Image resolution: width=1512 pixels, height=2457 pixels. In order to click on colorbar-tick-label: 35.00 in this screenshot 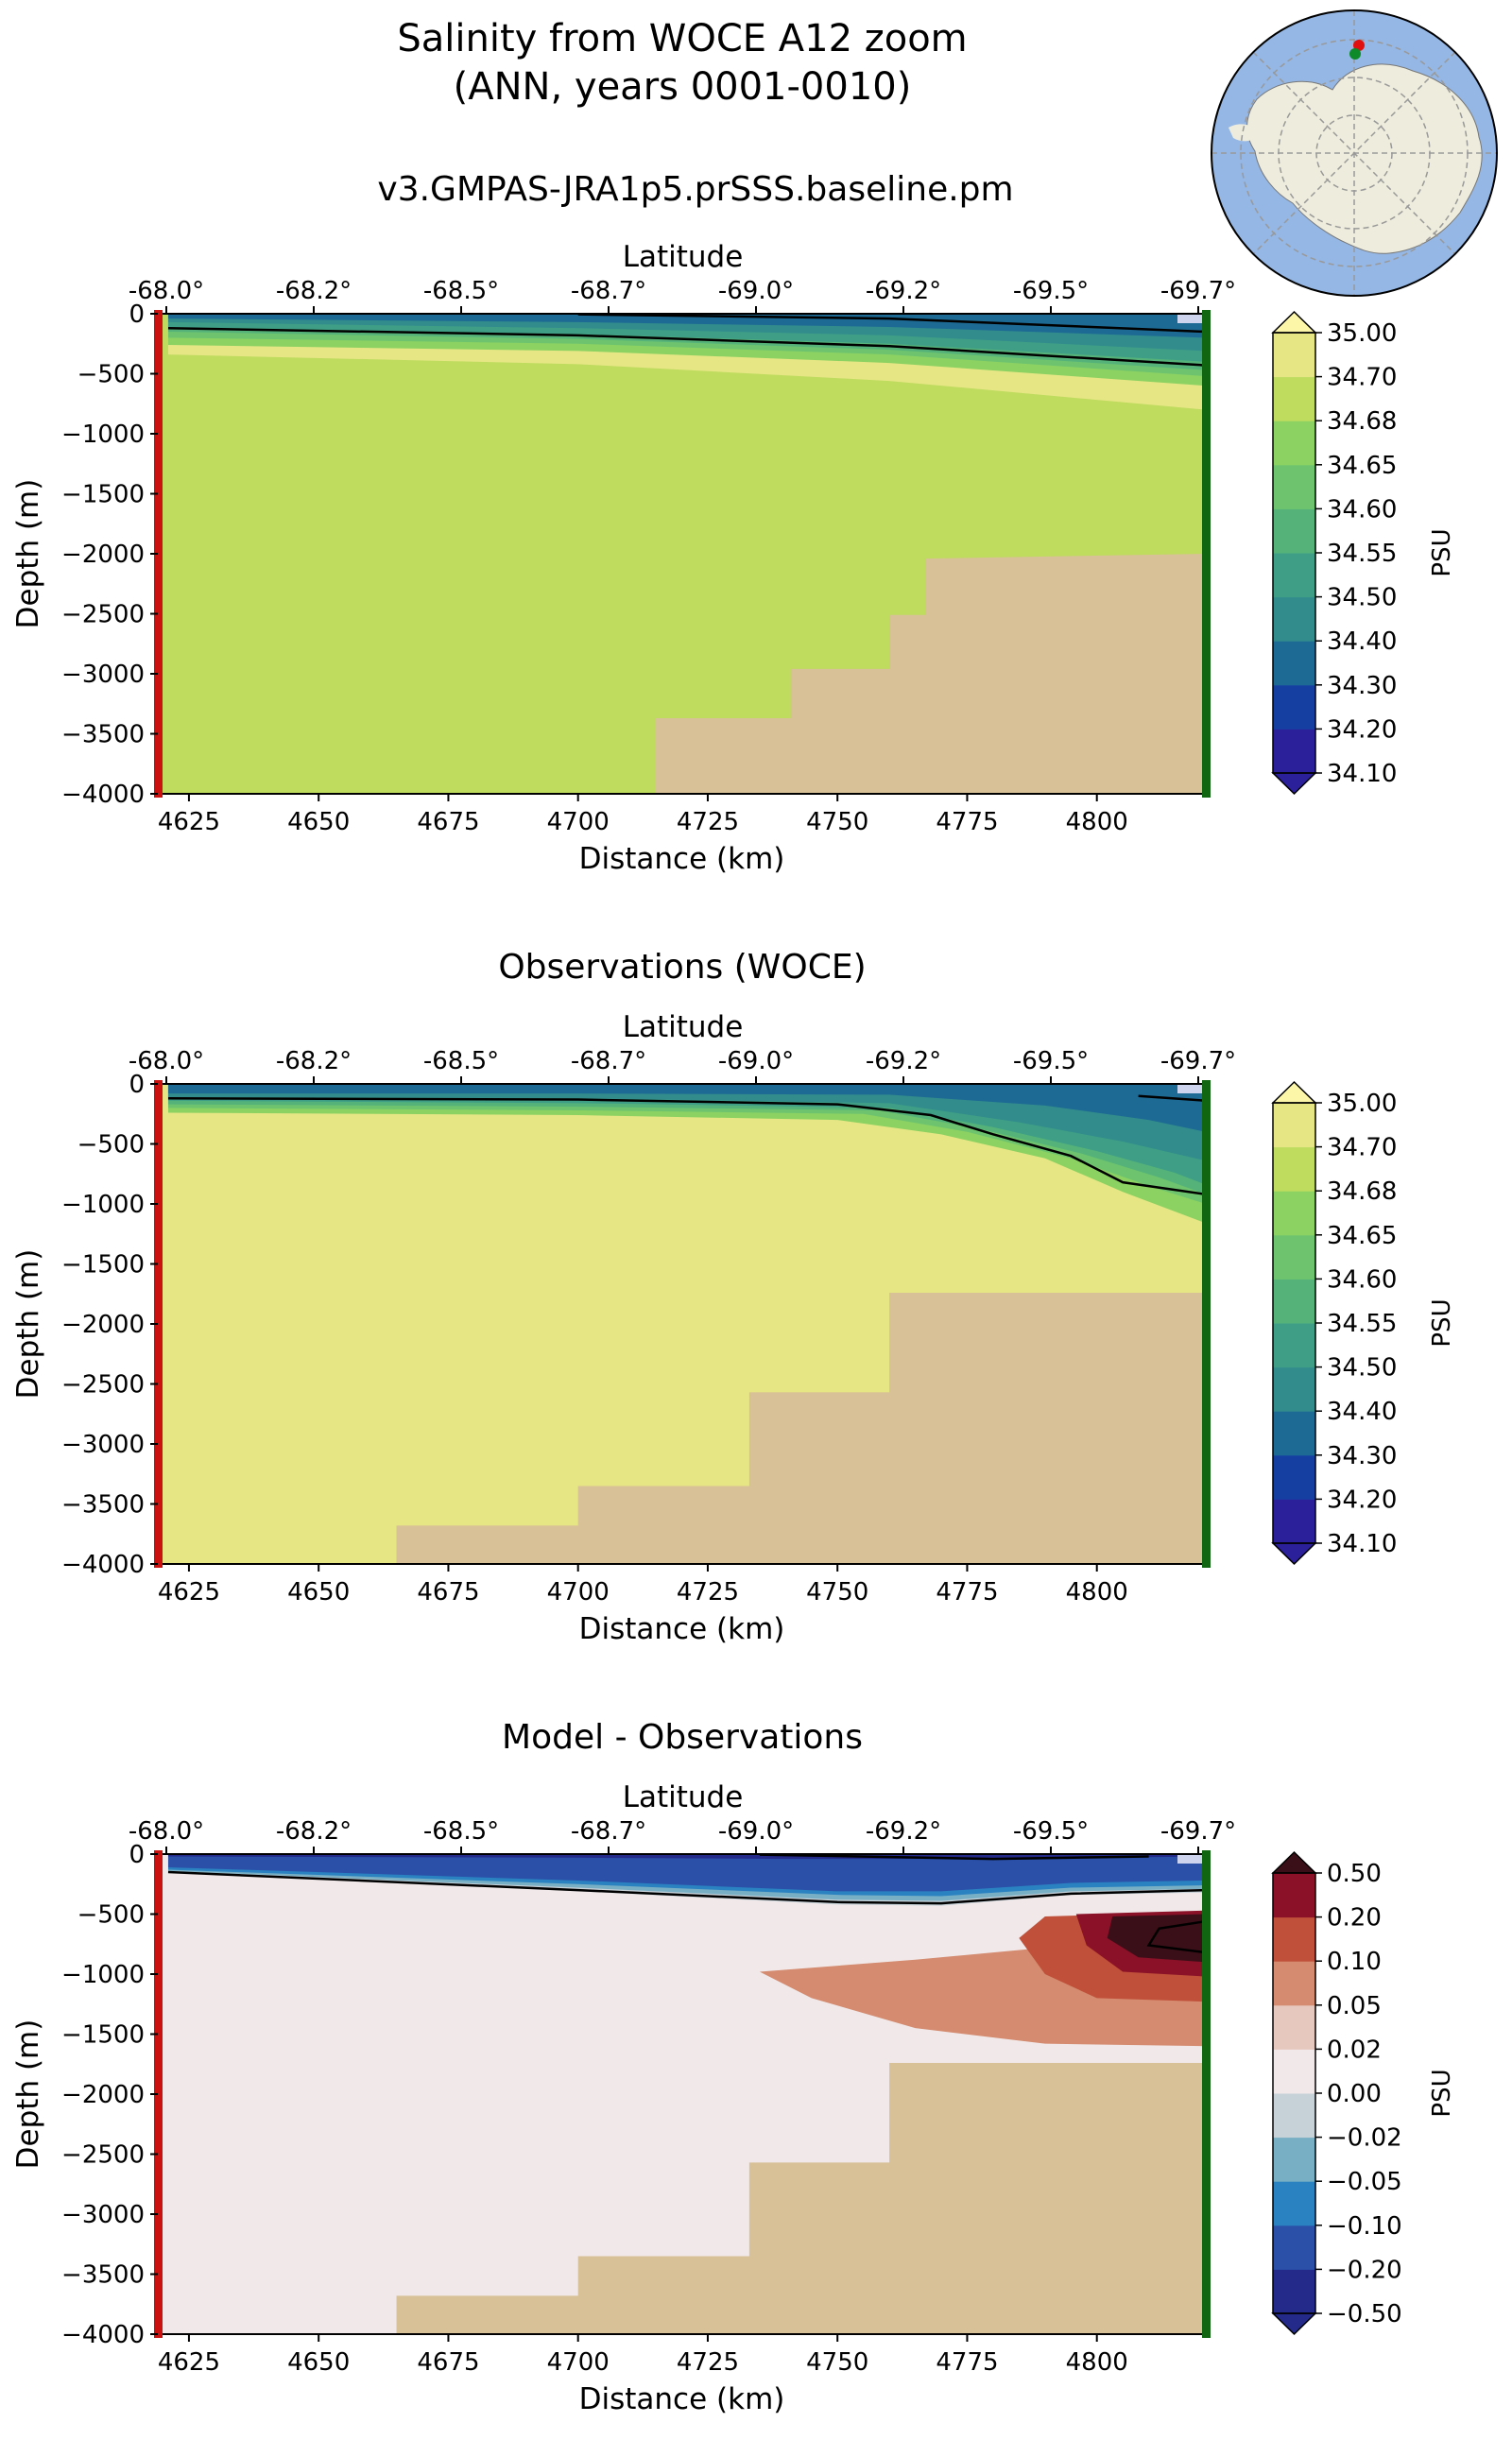, I will do `click(1362, 1104)`.